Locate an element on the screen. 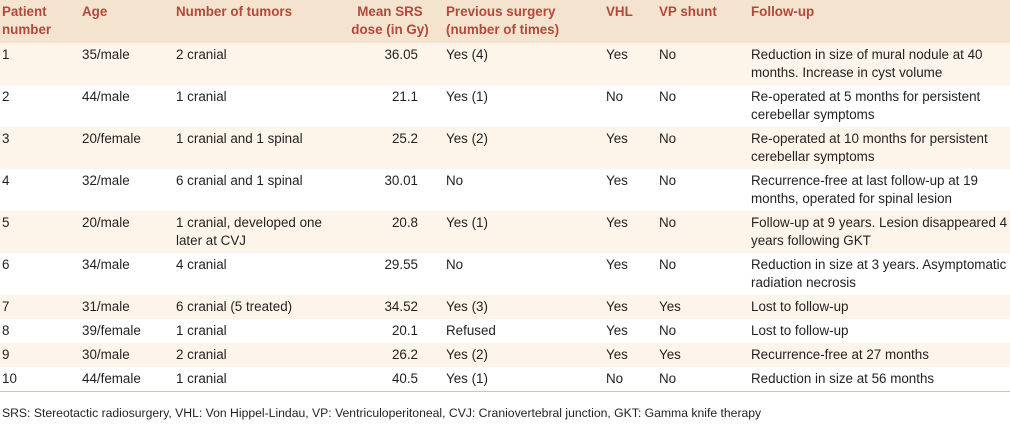 The width and height of the screenshot is (1010, 424). cell-age: 39/female is located at coordinates (111, 330).